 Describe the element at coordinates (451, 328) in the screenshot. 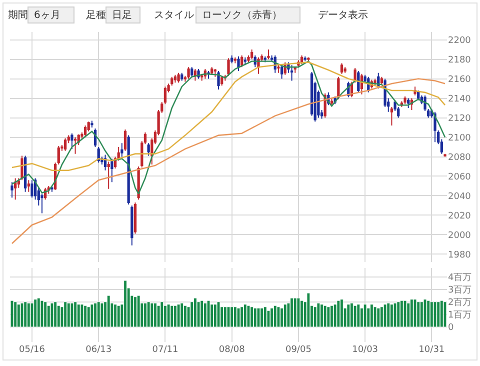

I see `y-tick-label: 0` at that location.